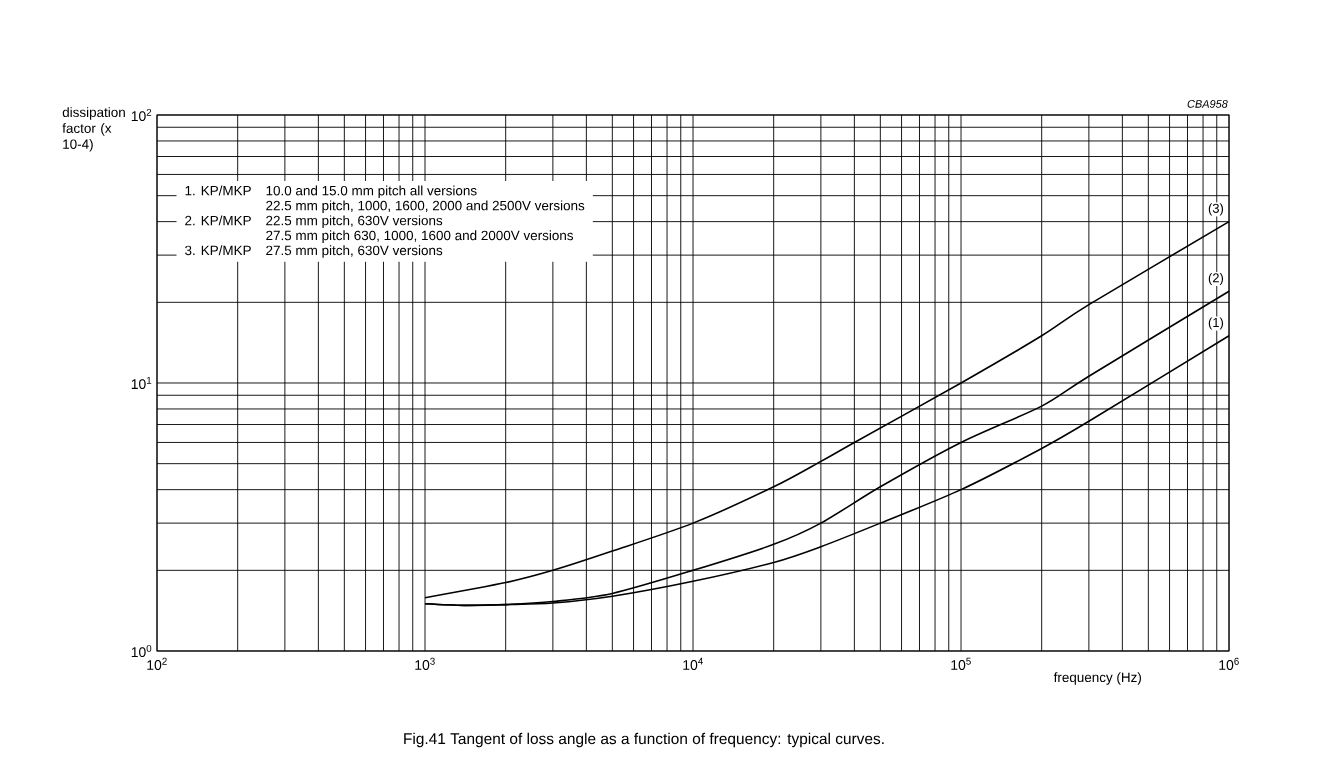 The image size is (1317, 772). I want to click on y-axis-title: dissipation factor (x 10-4), so click(93, 129).